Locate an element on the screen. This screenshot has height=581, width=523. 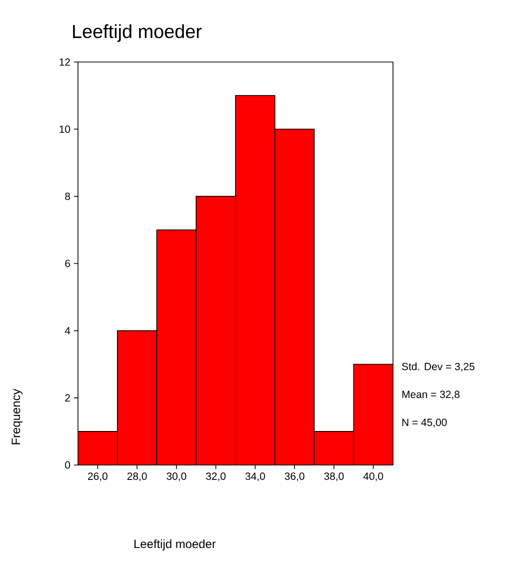
x-axis-title: Leeftijd moeder is located at coordinates (175, 544).